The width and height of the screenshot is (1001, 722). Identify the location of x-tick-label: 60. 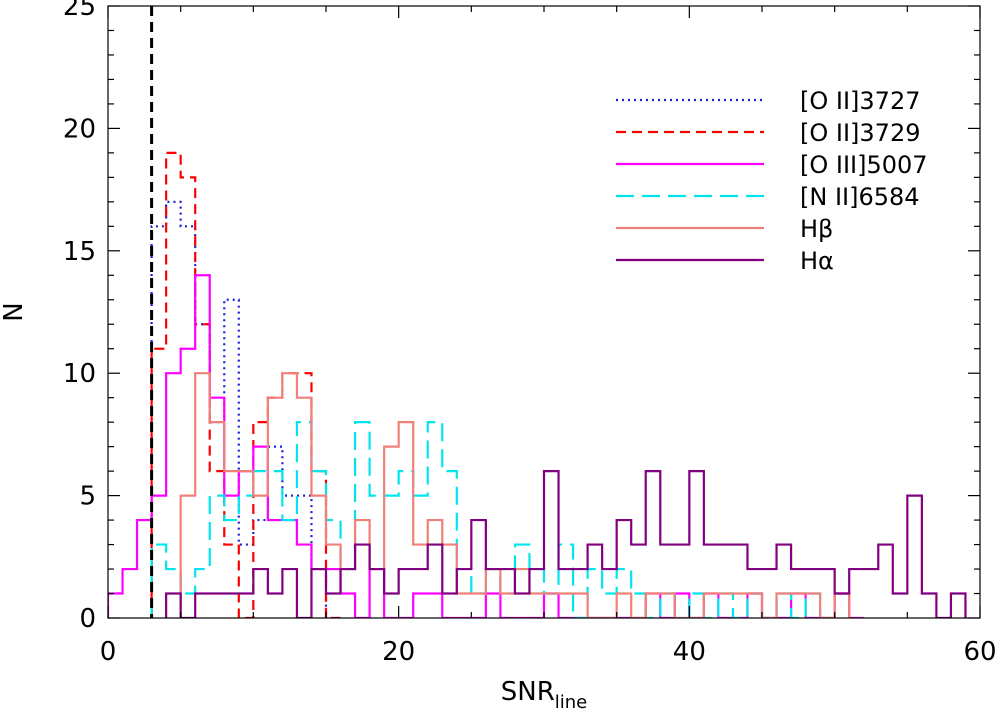
(979, 652).